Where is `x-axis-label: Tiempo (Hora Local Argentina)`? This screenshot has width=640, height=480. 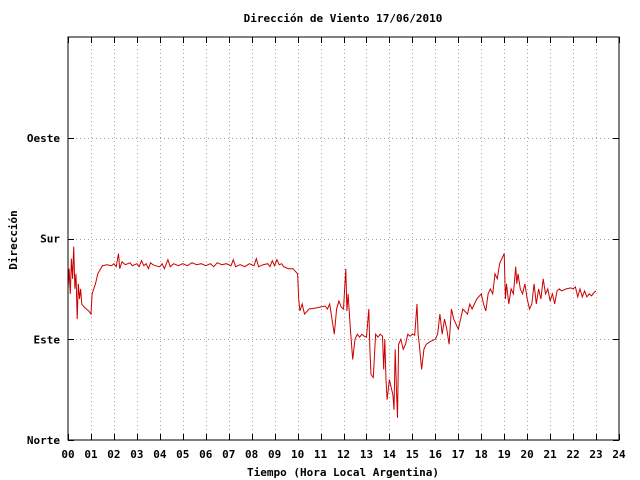
x-axis-label: Tiempo (Hora Local Argentina) is located at coordinates (343, 472).